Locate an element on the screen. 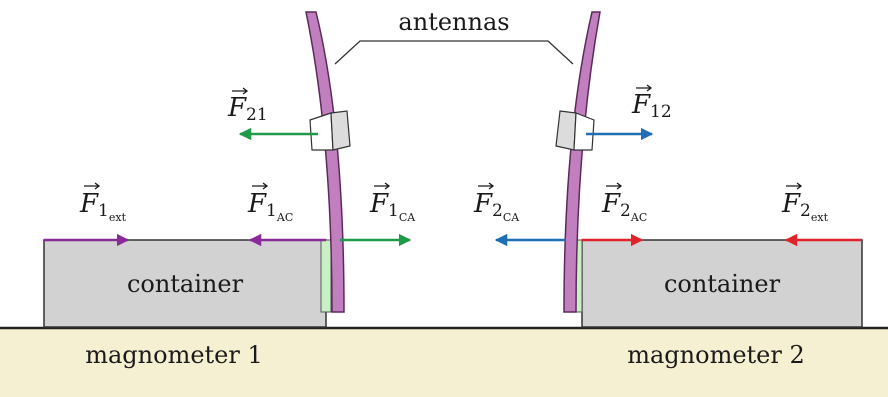  clamp-right is located at coordinates (566, 130).